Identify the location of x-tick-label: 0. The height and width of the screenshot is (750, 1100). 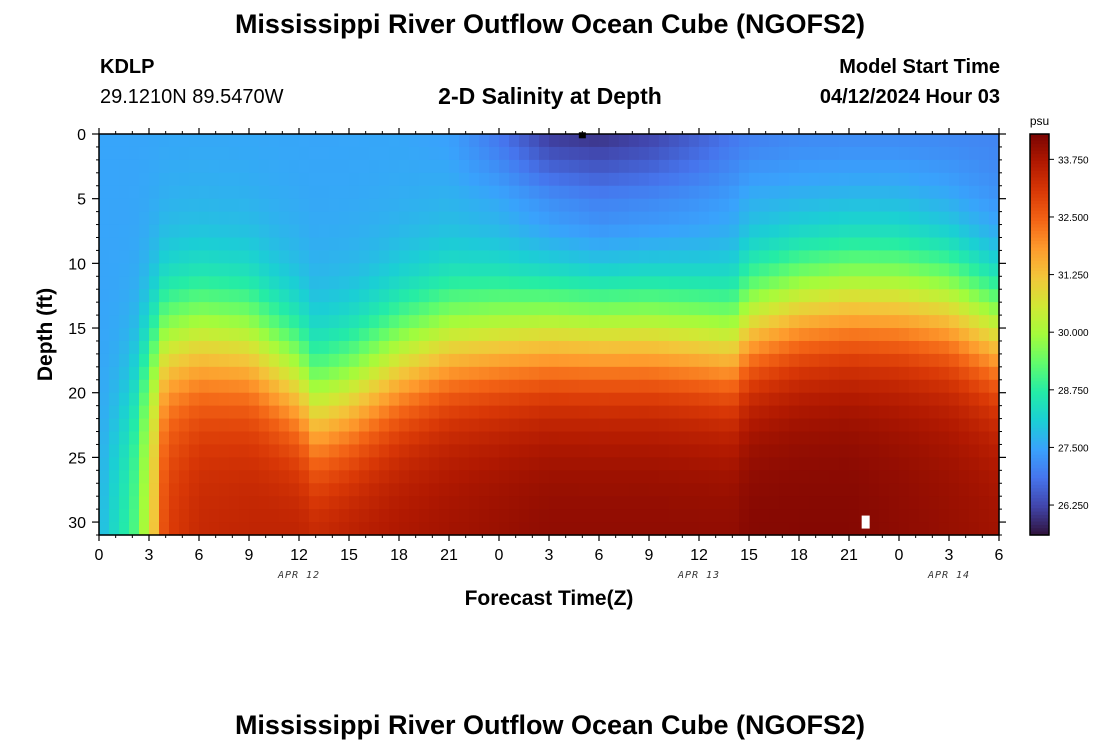
(899, 555).